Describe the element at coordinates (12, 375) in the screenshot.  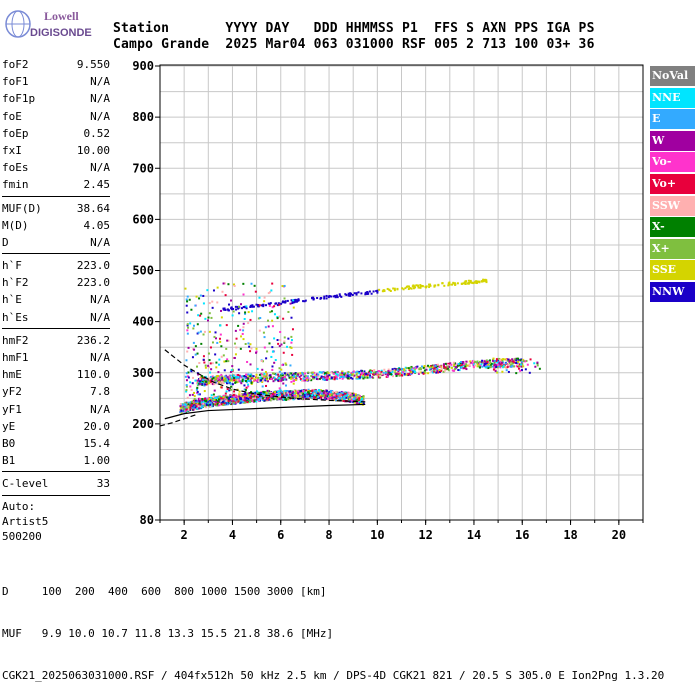
I see `param-name: hmE` at that location.